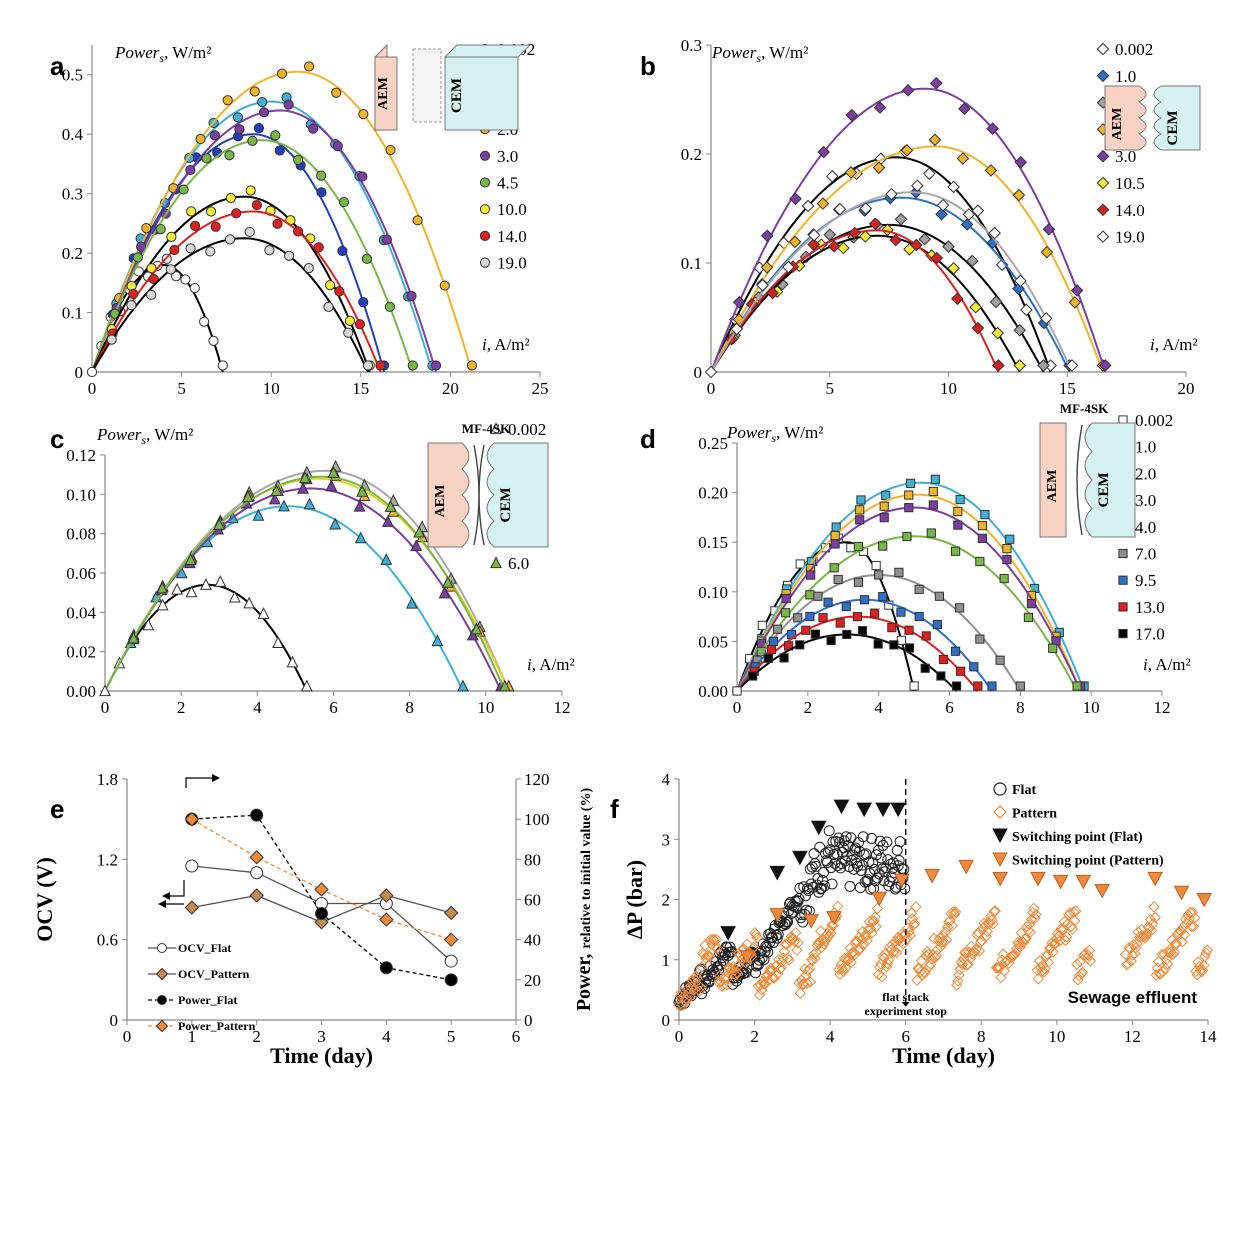 This screenshot has height=1245, width=1252. Describe the element at coordinates (73, 134) in the screenshot. I see `y-tick-label: 0.4` at that location.